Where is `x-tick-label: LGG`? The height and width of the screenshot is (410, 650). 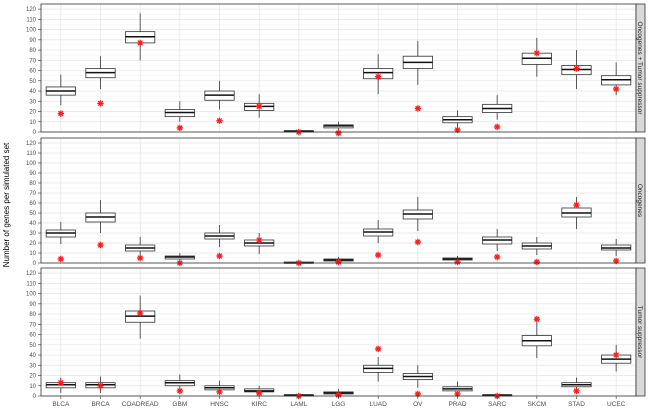 x-tick-label: LGG is located at coordinates (339, 404).